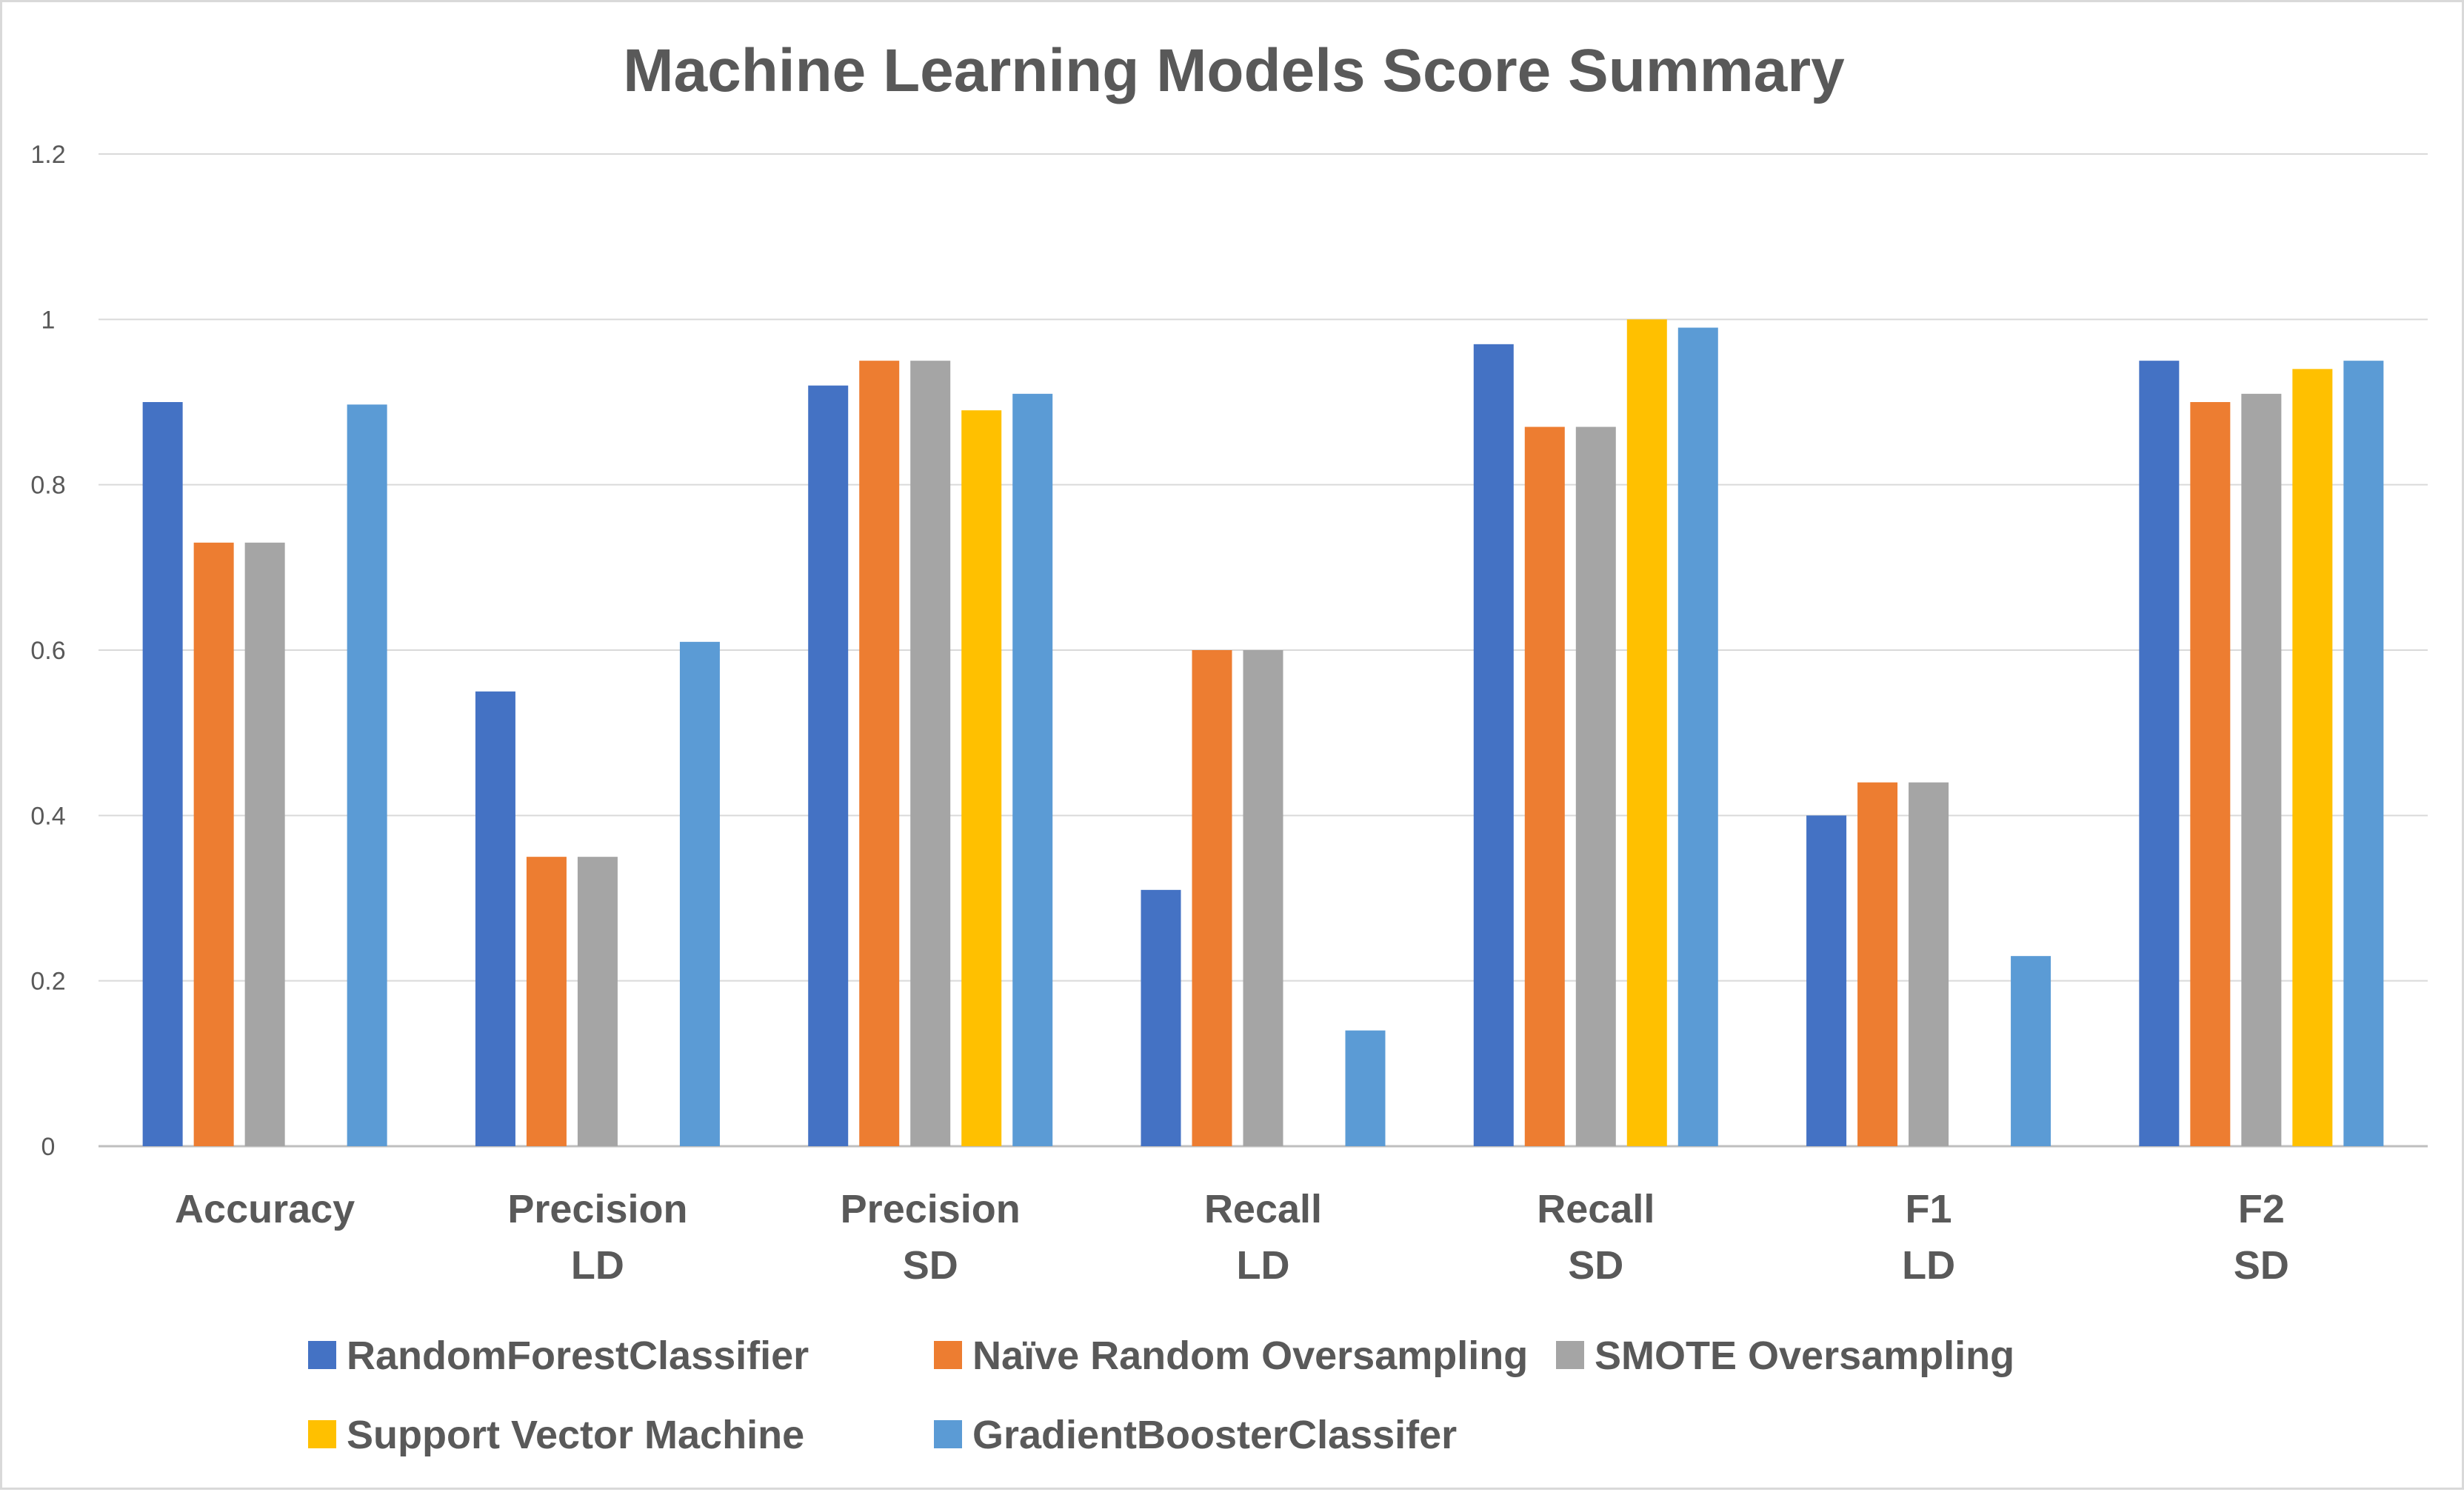 Image resolution: width=2464 pixels, height=1492 pixels. What do you see at coordinates (2261, 1237) in the screenshot?
I see `category-label: F2 SD` at bounding box center [2261, 1237].